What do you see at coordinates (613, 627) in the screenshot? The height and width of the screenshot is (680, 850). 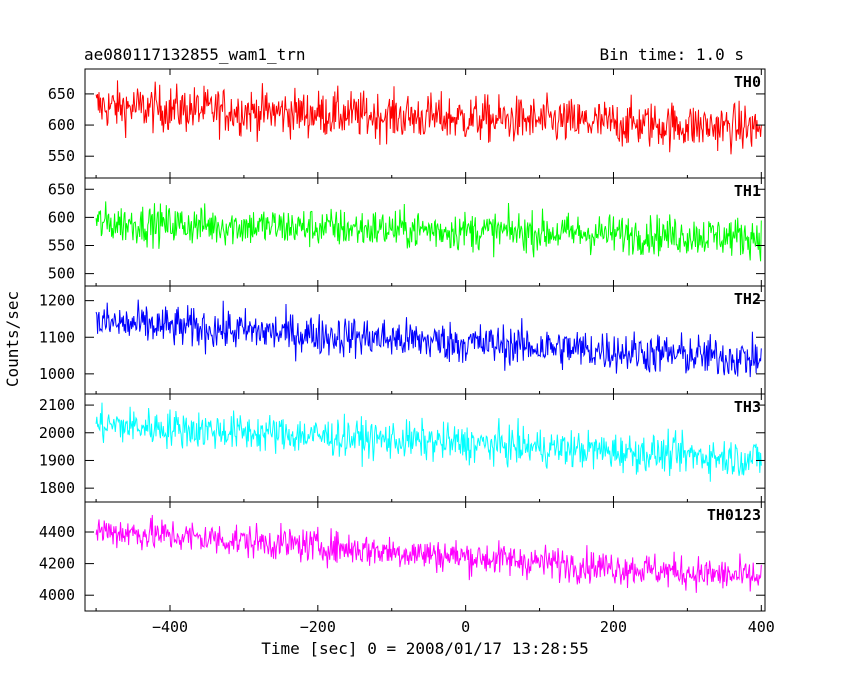 I see `x-tick-label: 200` at bounding box center [613, 627].